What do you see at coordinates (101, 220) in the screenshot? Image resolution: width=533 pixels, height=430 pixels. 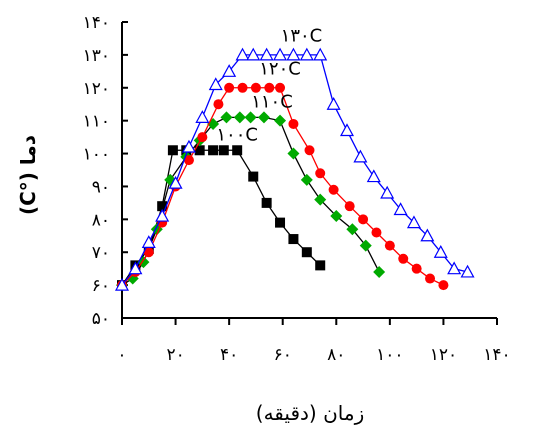 I see `y-tick-label: ۸۰` at bounding box center [101, 220].